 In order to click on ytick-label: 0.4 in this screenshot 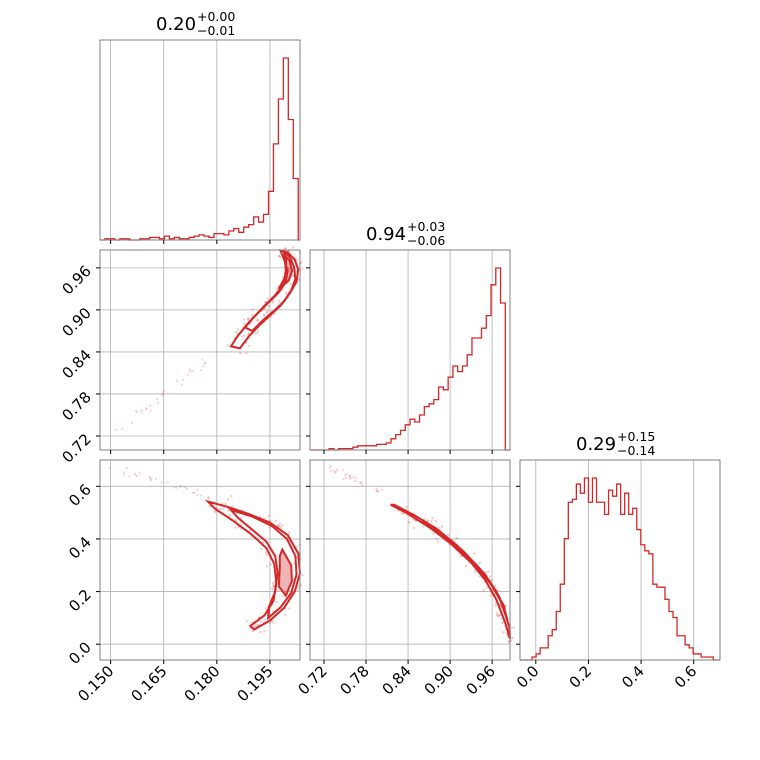, I will do `click(80, 548)`.